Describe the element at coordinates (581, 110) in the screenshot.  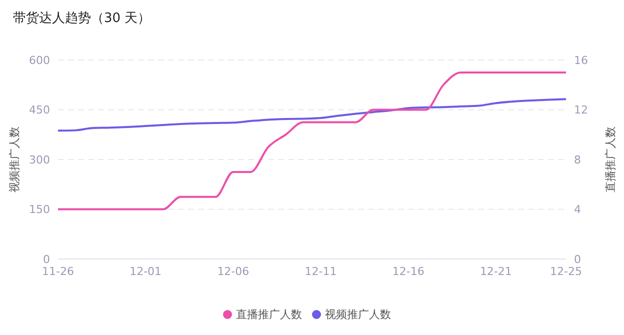
I see `y2-tick-label: 12` at that location.